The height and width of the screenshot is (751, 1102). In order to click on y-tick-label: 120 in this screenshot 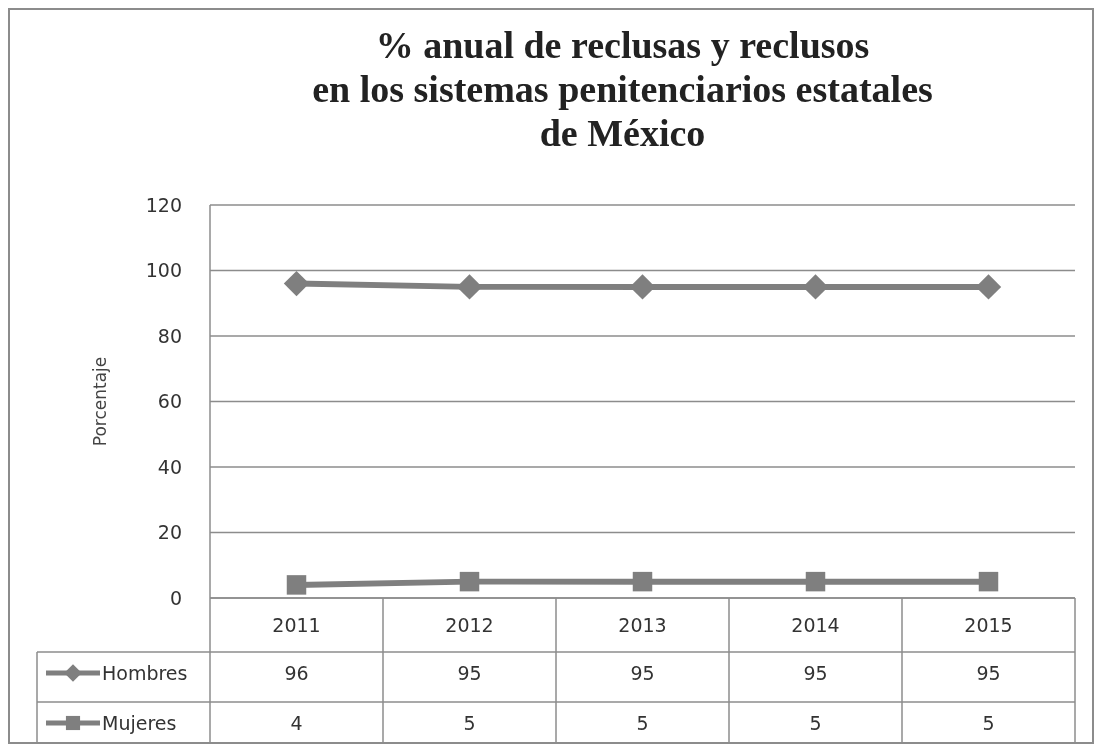, I will do `click(163, 204)`.